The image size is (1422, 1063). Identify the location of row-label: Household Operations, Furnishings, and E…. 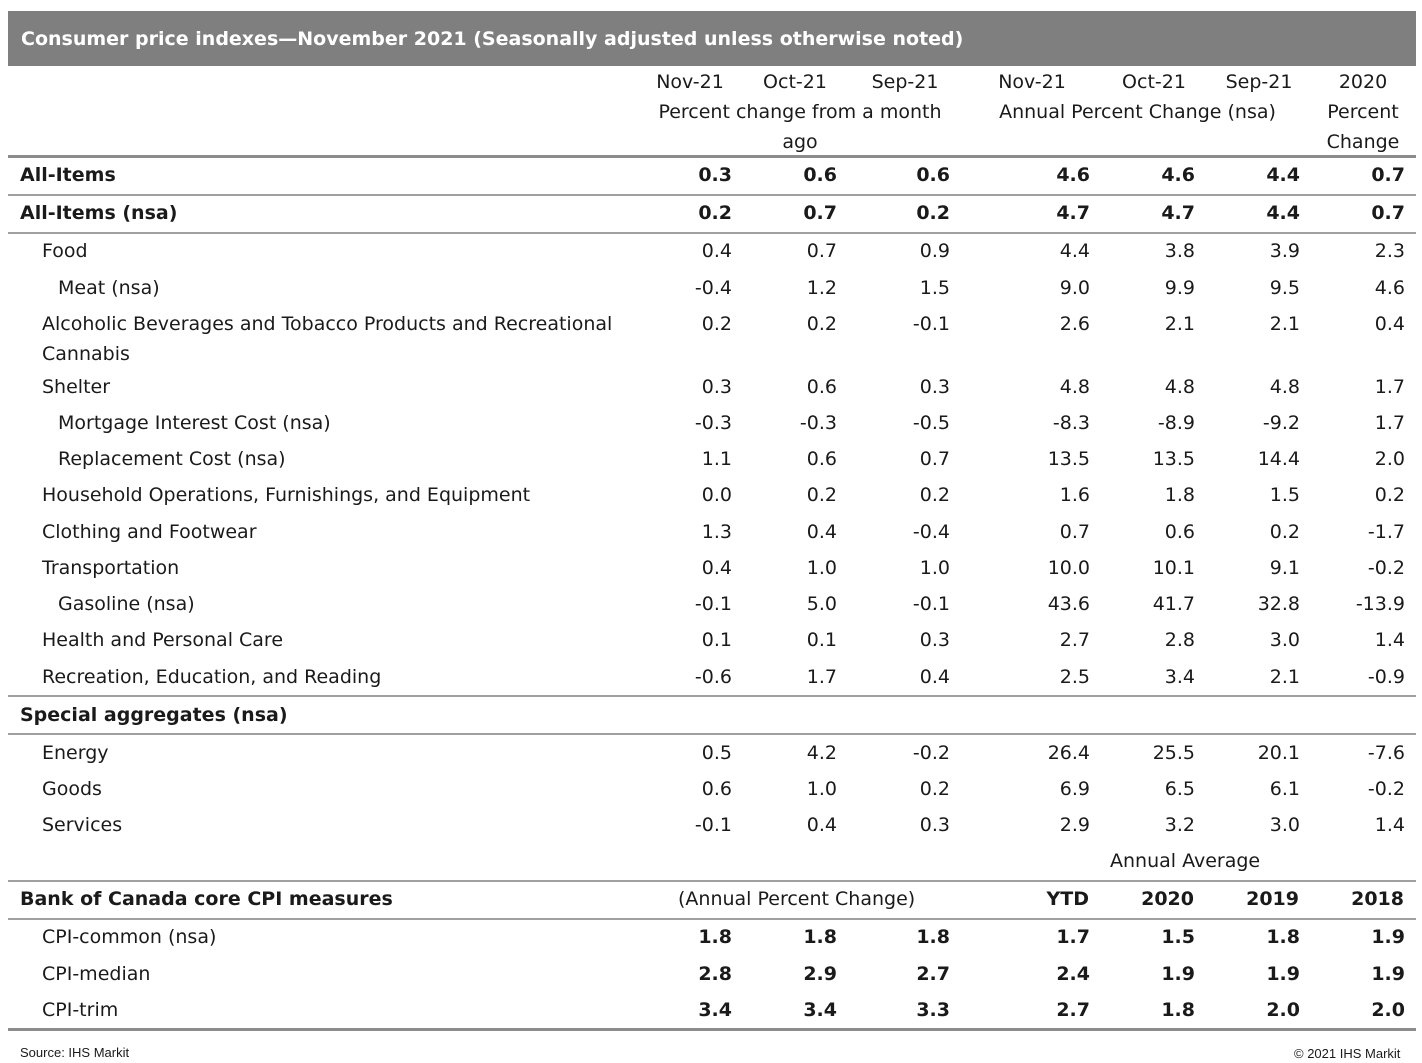
(286, 495).